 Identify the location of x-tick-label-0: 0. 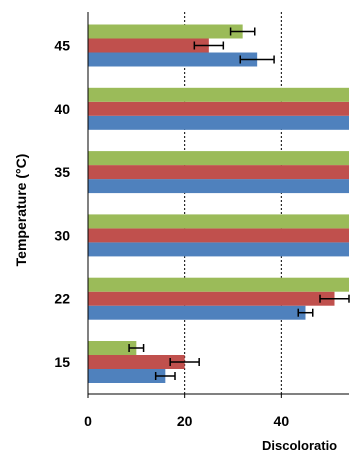
(88, 421).